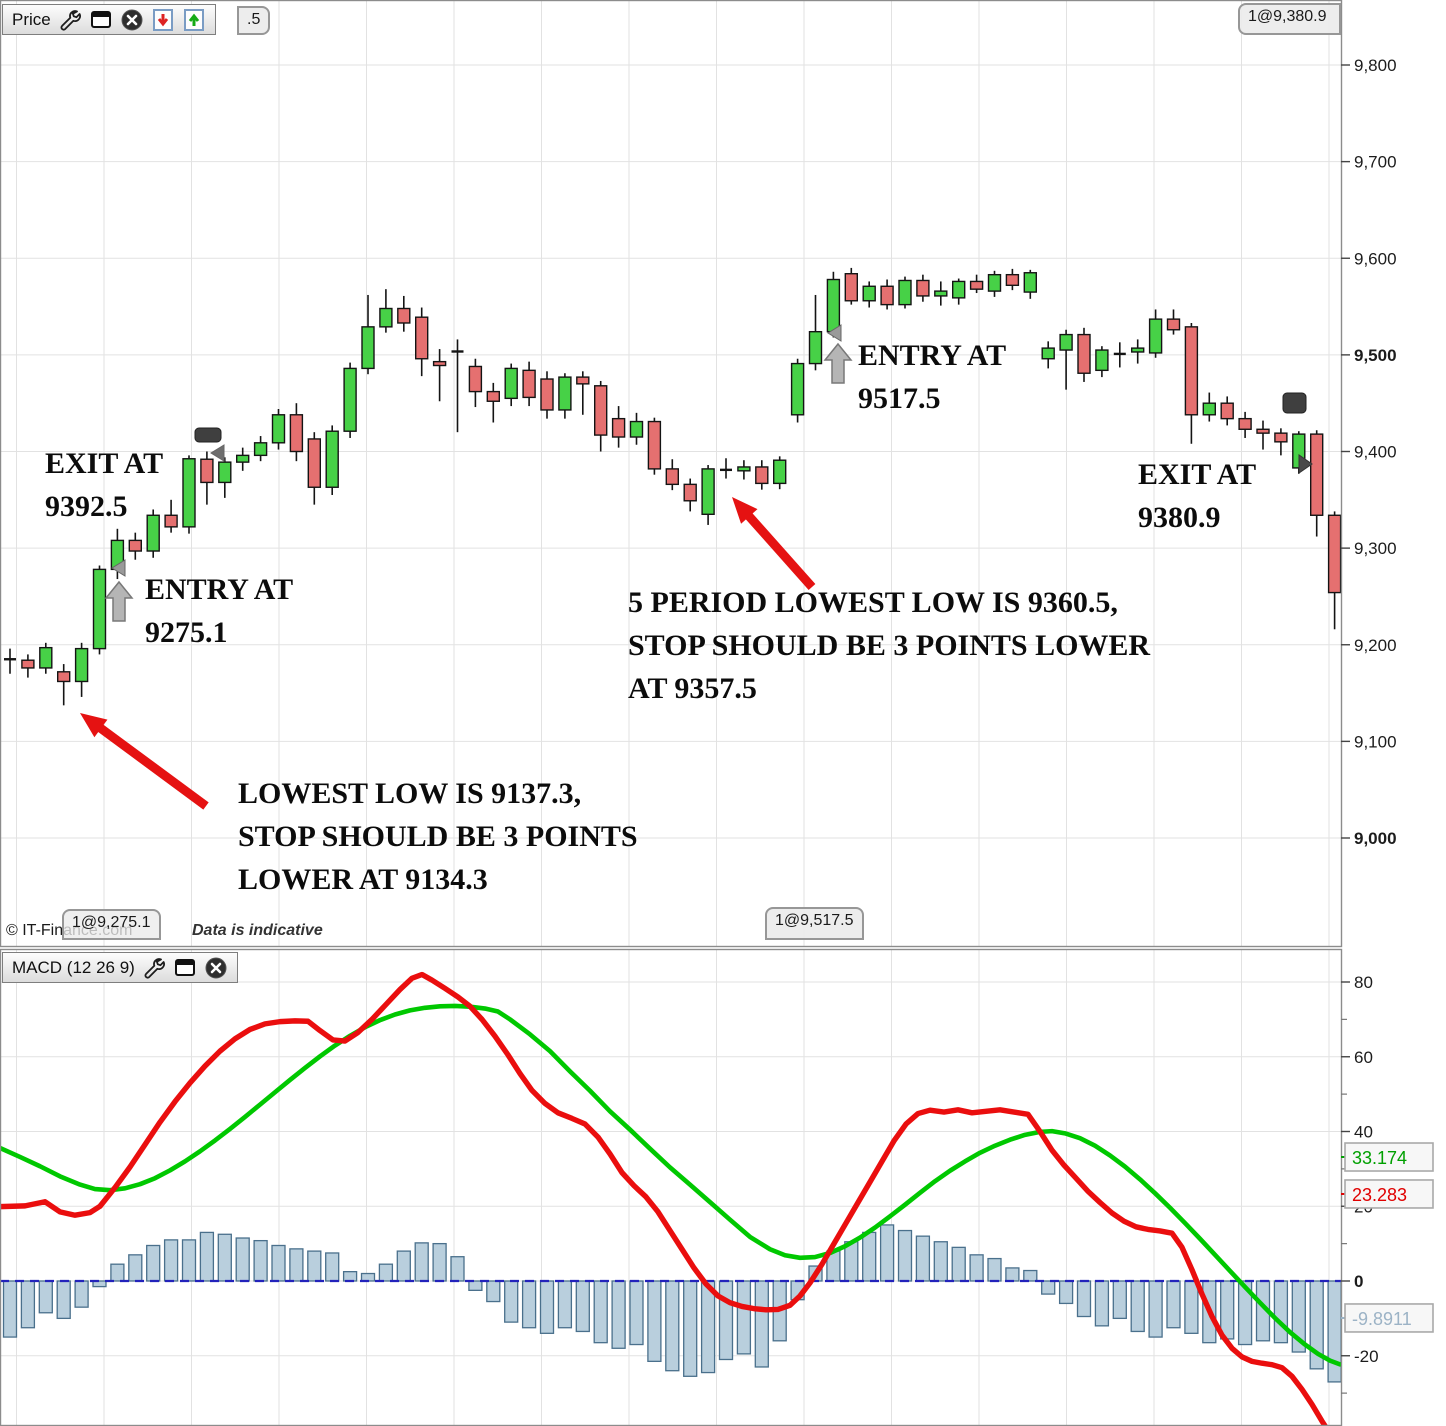 This screenshot has width=1446, height=1426. What do you see at coordinates (1379, 1195) in the screenshot?
I see `svg-text: 23.283` at bounding box center [1379, 1195].